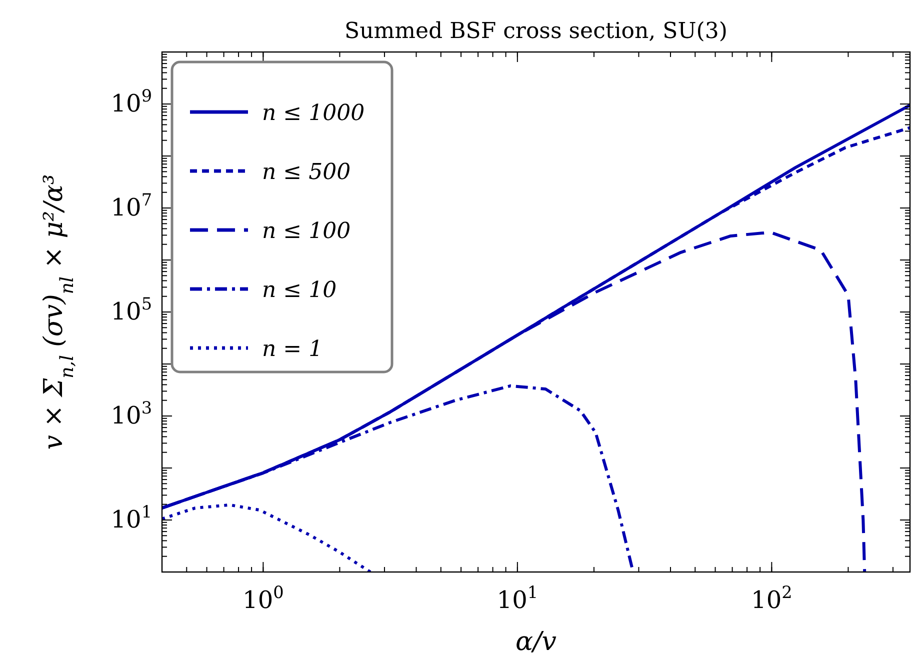  What do you see at coordinates (131, 518) in the screenshot?
I see `y-tick-label: 10$^{1}$` at bounding box center [131, 518].